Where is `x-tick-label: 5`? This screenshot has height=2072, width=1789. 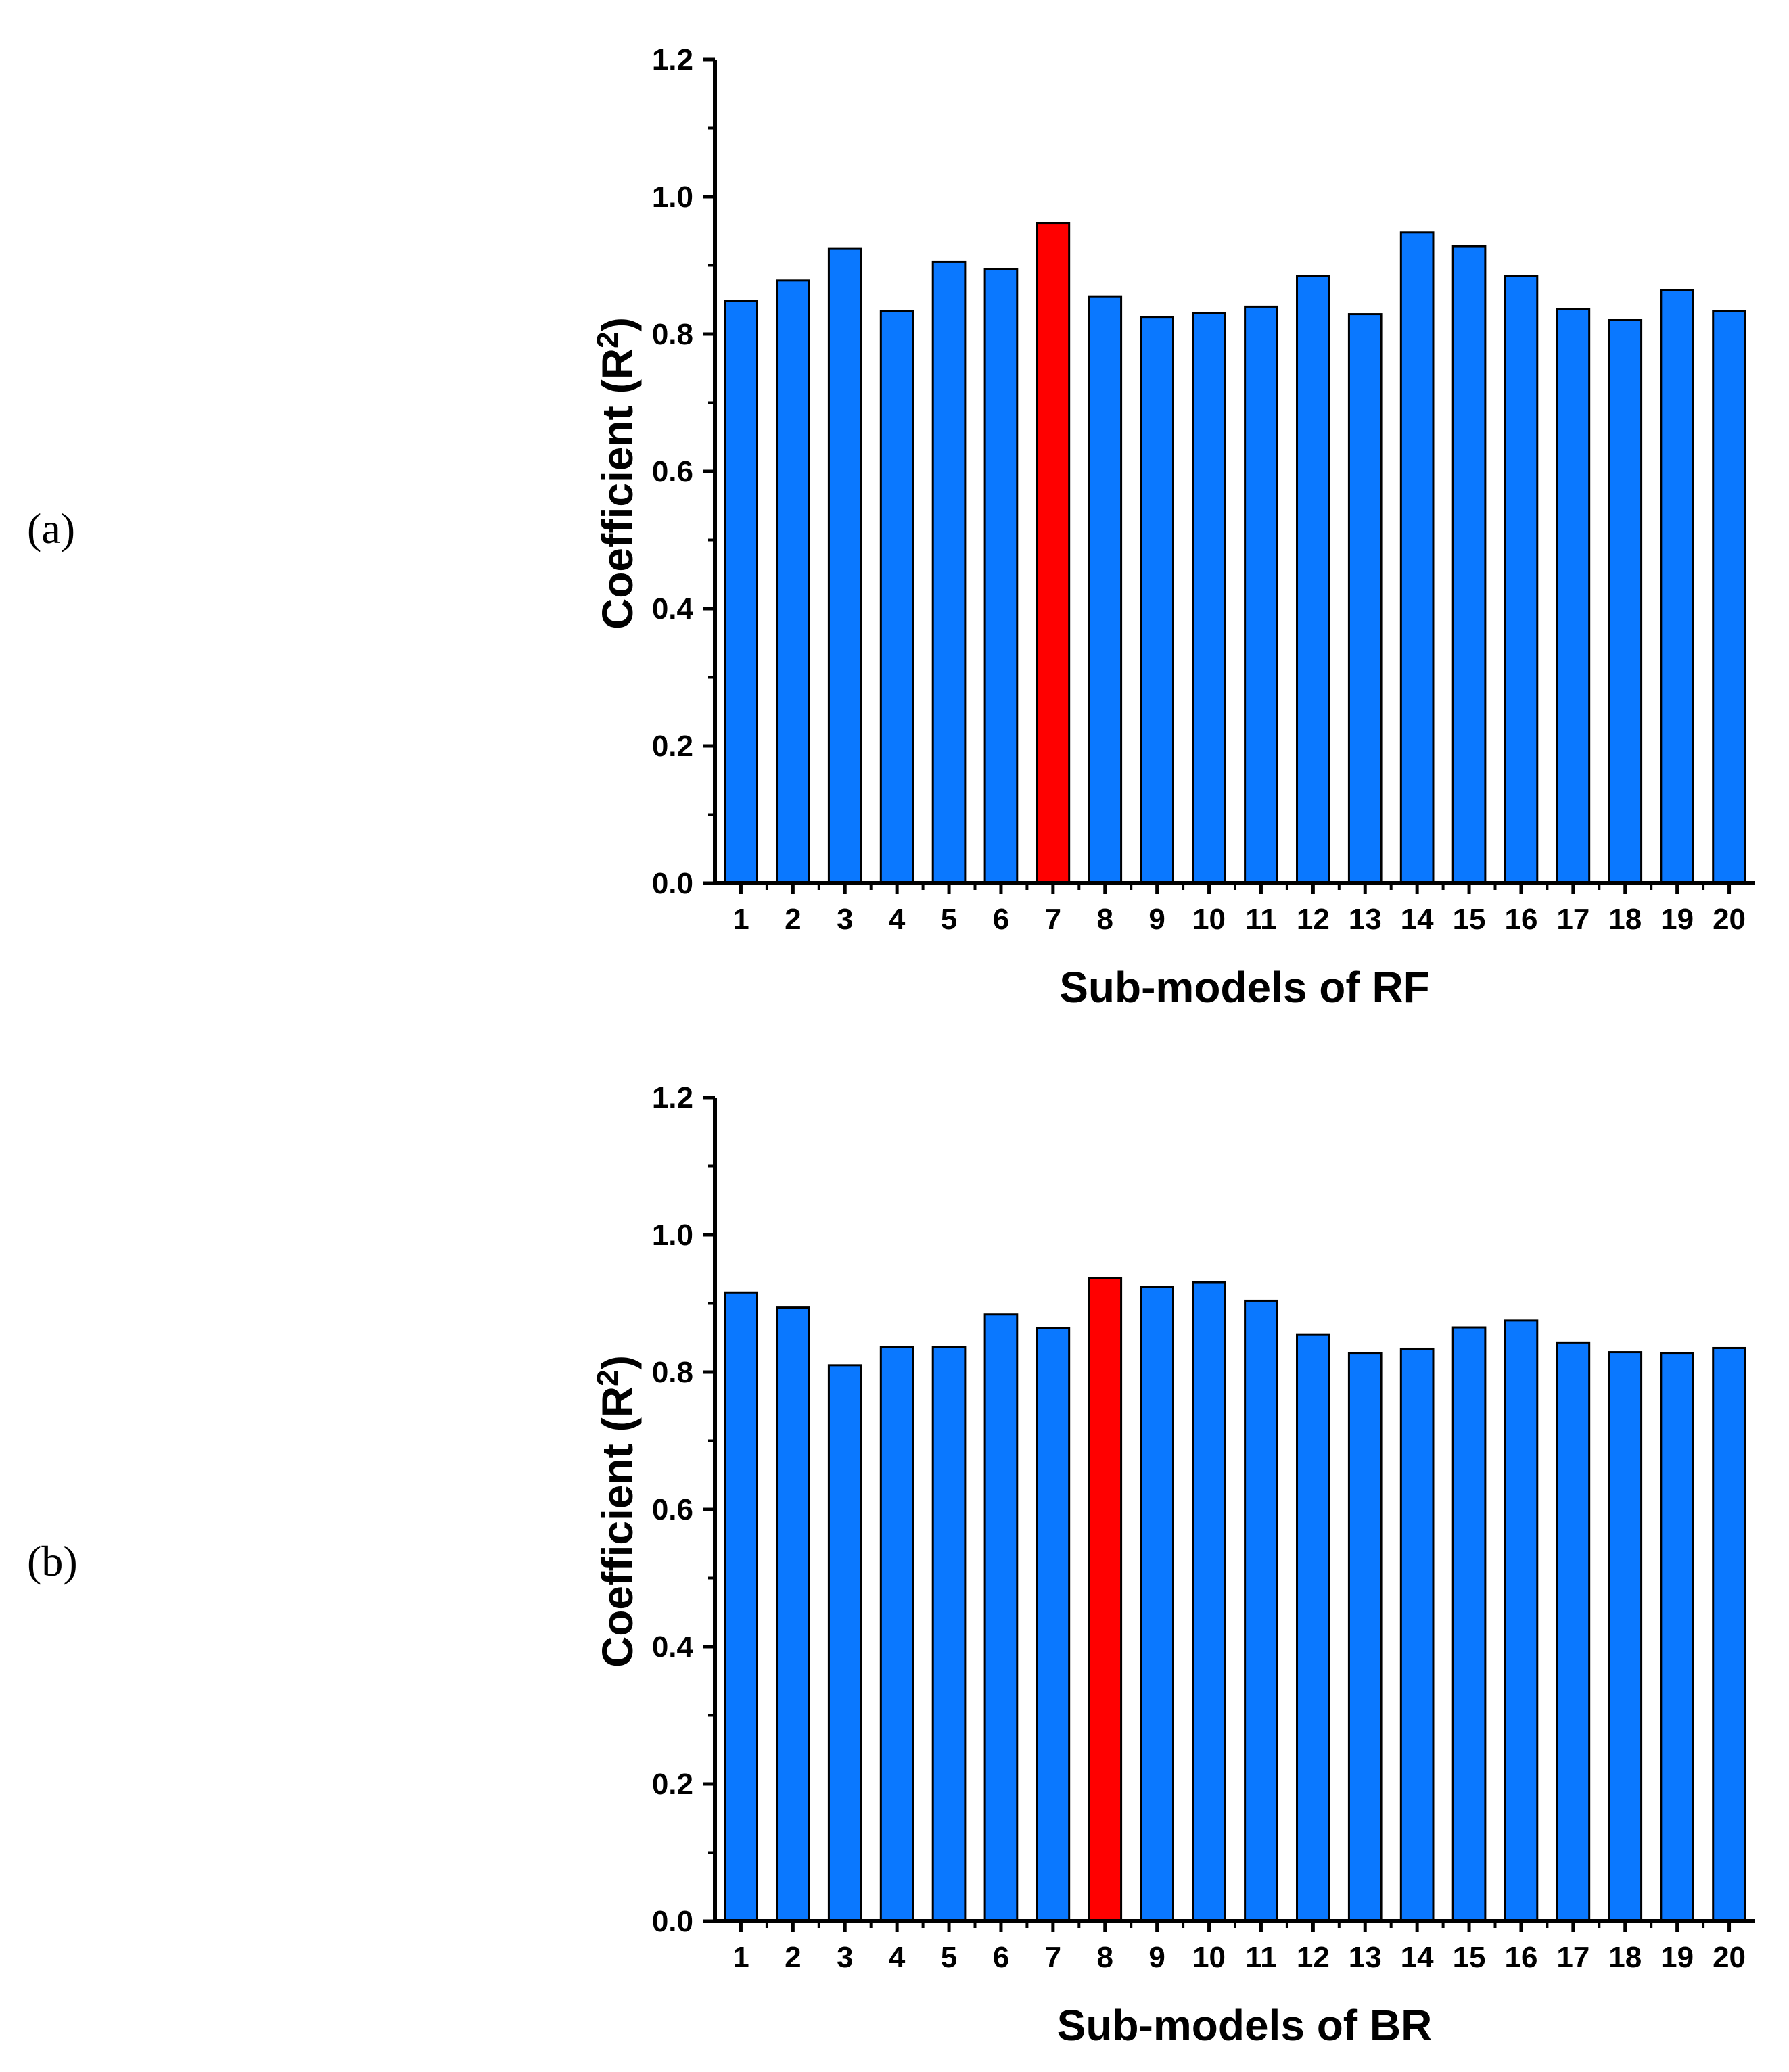
x-tick-label: 5 is located at coordinates (949, 1958).